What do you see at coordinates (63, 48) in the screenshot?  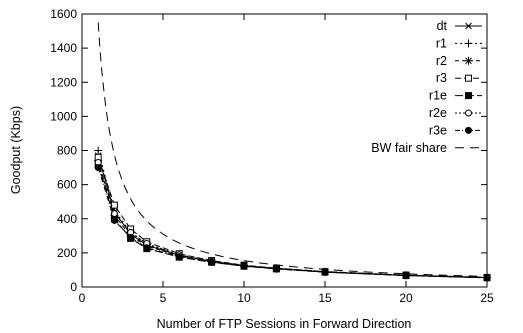 I see `y-tick-label: 1400` at bounding box center [63, 48].